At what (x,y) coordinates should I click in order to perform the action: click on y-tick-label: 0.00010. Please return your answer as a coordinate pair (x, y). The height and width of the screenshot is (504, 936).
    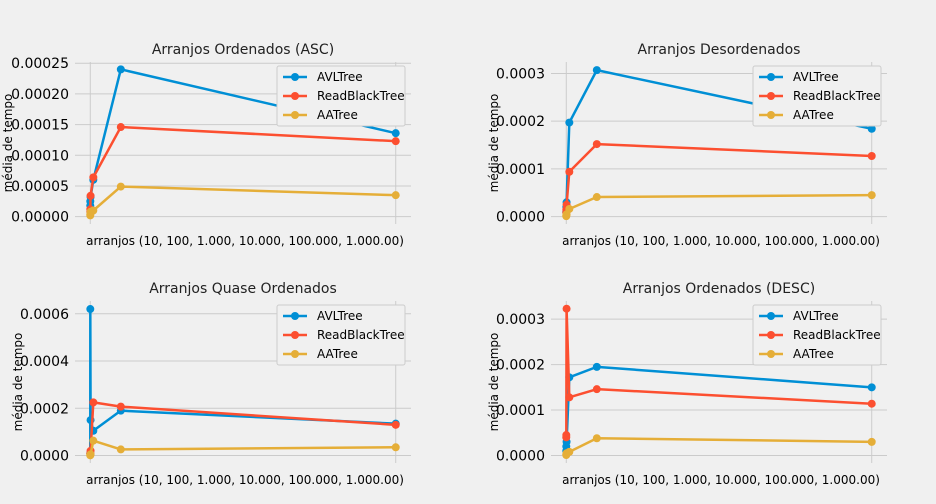
    Looking at the image, I should click on (40, 156).